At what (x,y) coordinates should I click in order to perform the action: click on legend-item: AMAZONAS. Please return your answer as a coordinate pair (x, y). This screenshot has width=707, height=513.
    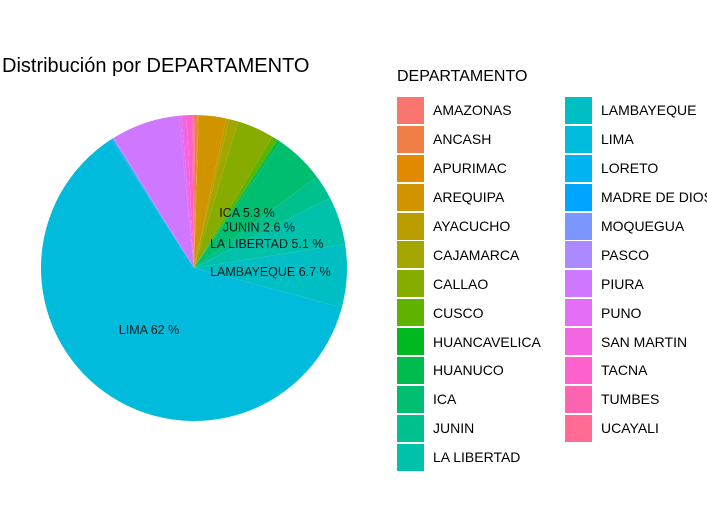
    Looking at the image, I should click on (481, 110).